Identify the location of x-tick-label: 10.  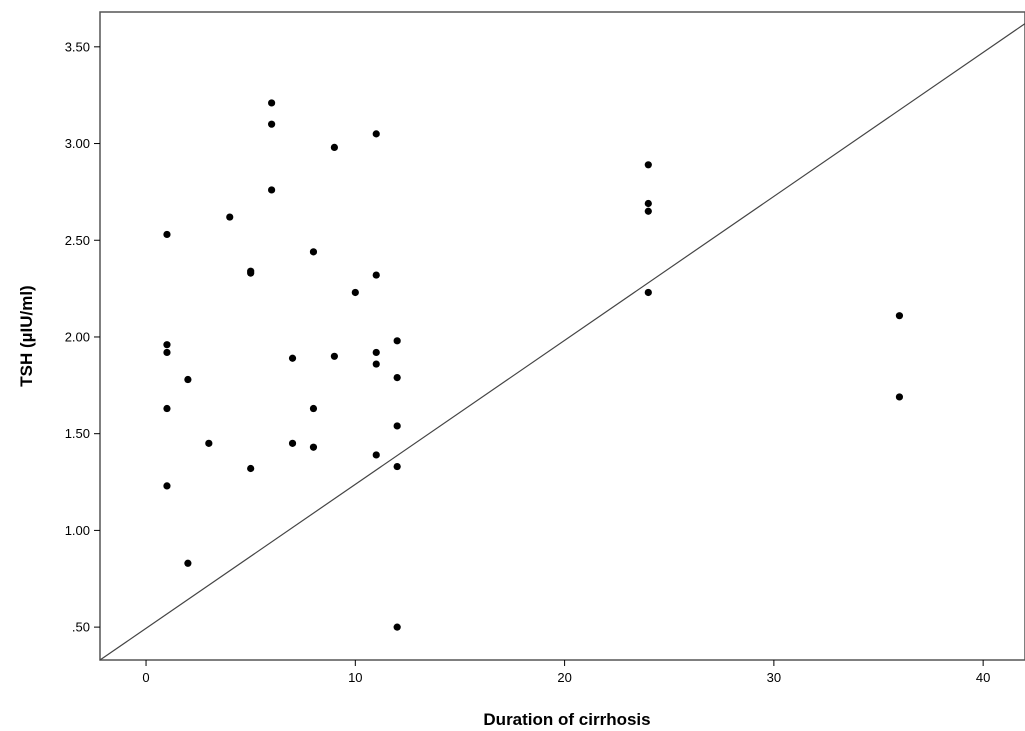
(355, 677).